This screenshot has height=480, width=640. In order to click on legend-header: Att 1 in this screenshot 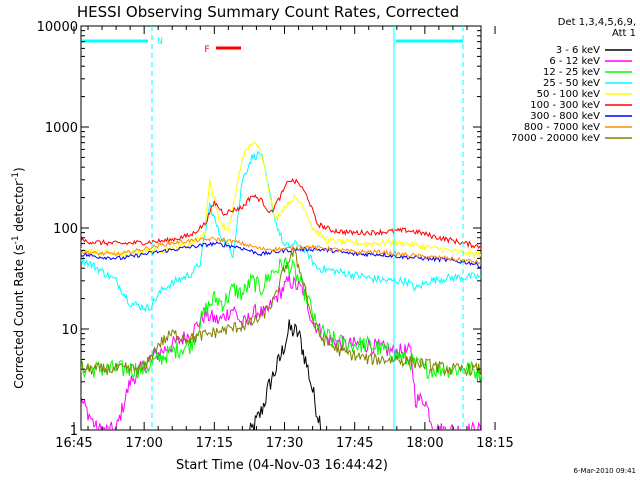, I will do `click(624, 33)`.